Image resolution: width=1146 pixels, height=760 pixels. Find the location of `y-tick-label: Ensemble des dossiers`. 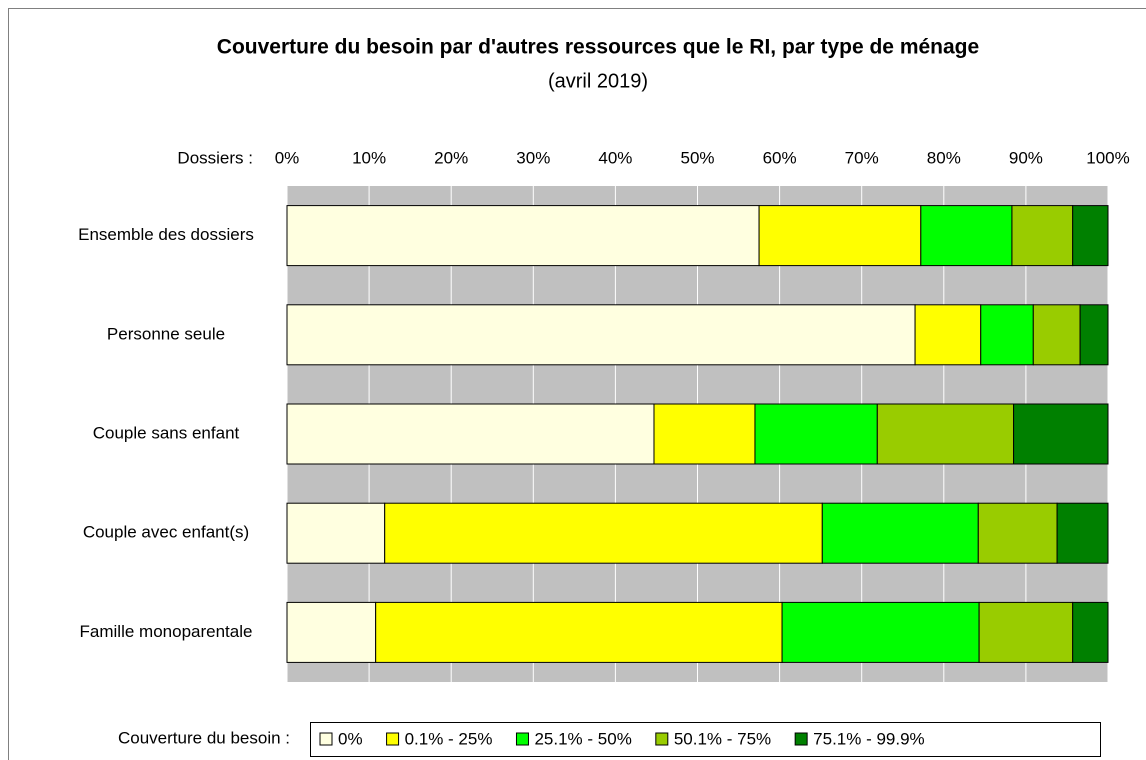

y-tick-label: Ensemble des dossiers is located at coordinates (166, 234).